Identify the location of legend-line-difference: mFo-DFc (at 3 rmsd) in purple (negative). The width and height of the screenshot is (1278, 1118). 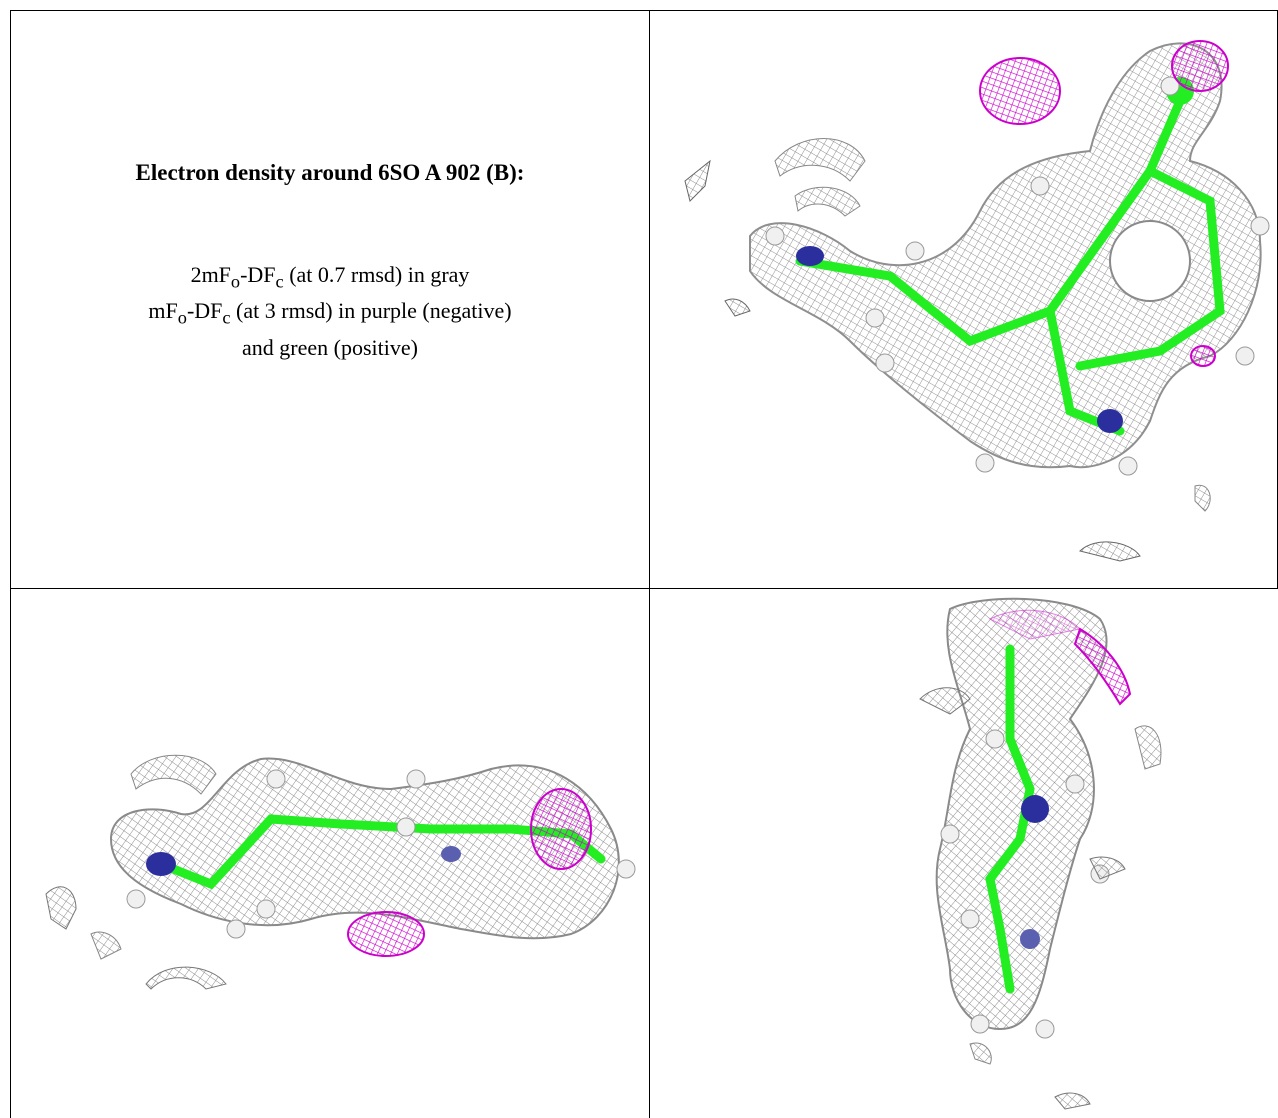
(330, 313).